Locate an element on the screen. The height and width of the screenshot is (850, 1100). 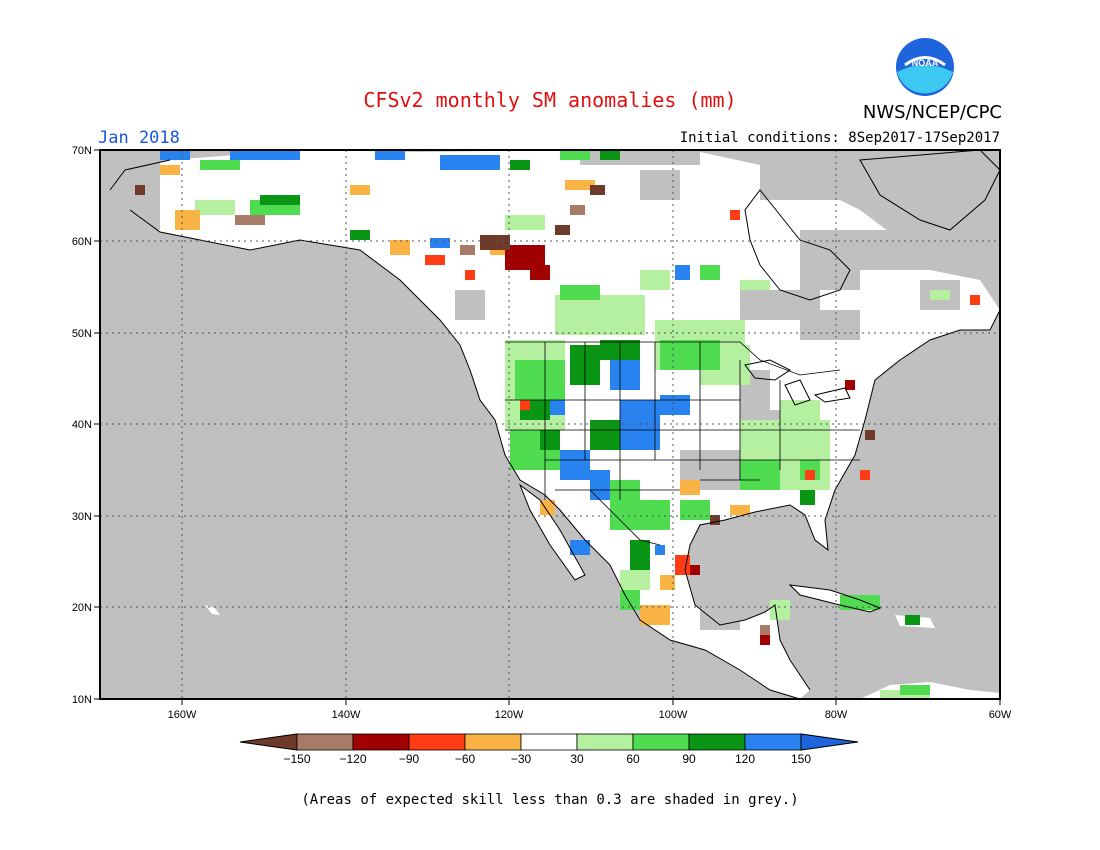
forecast-period: Jan 2018 is located at coordinates (139, 138).